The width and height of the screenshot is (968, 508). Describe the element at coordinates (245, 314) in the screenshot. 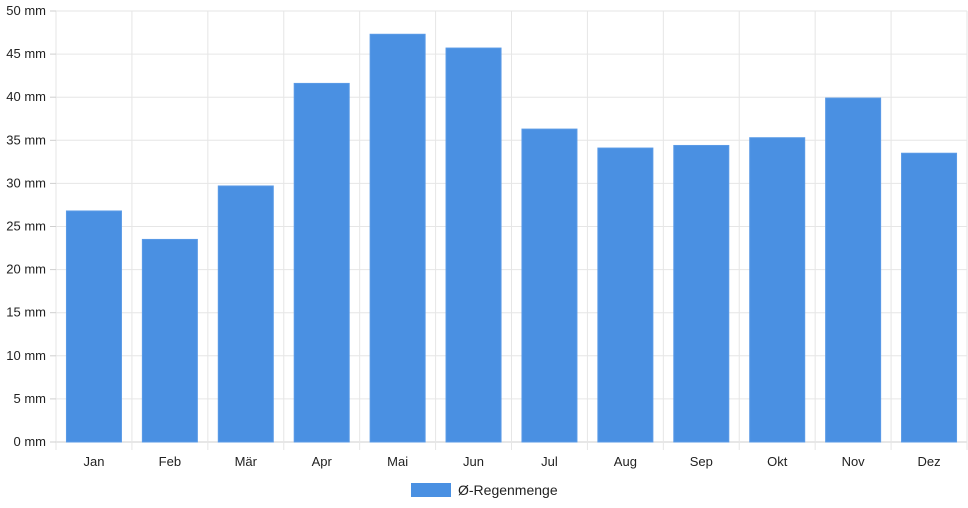

I see `bar-Mär` at that location.